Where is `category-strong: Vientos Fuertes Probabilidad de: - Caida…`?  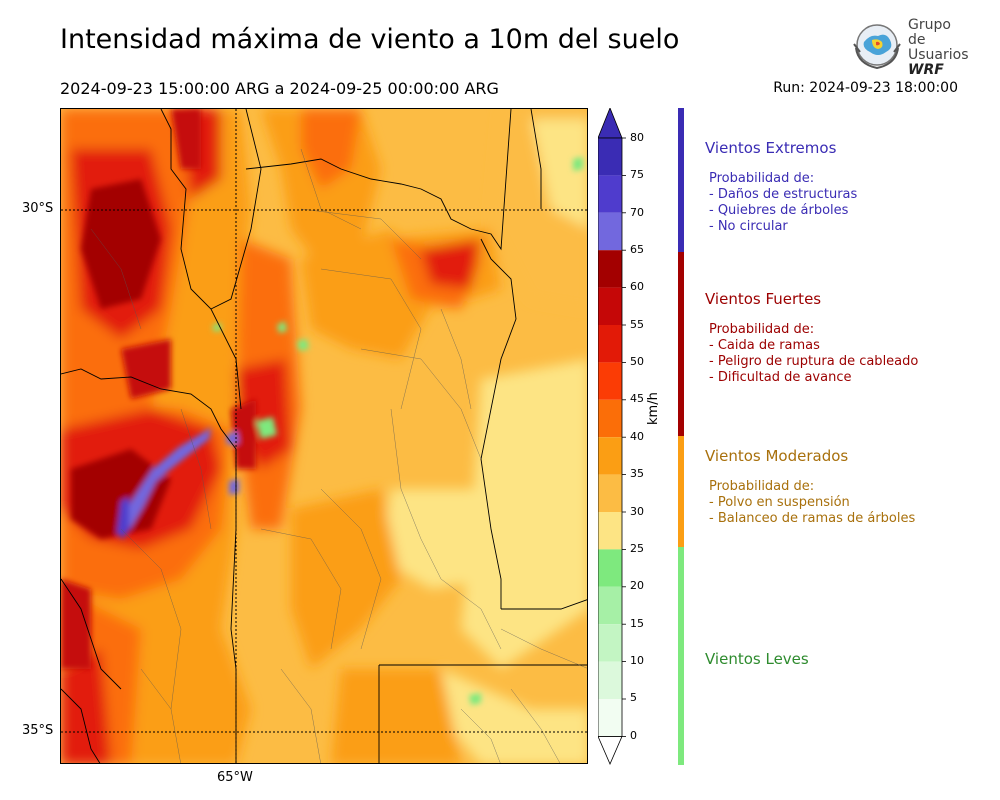 category-strong: Vientos Fuertes Probabilidad de: - Caida… is located at coordinates (850, 338).